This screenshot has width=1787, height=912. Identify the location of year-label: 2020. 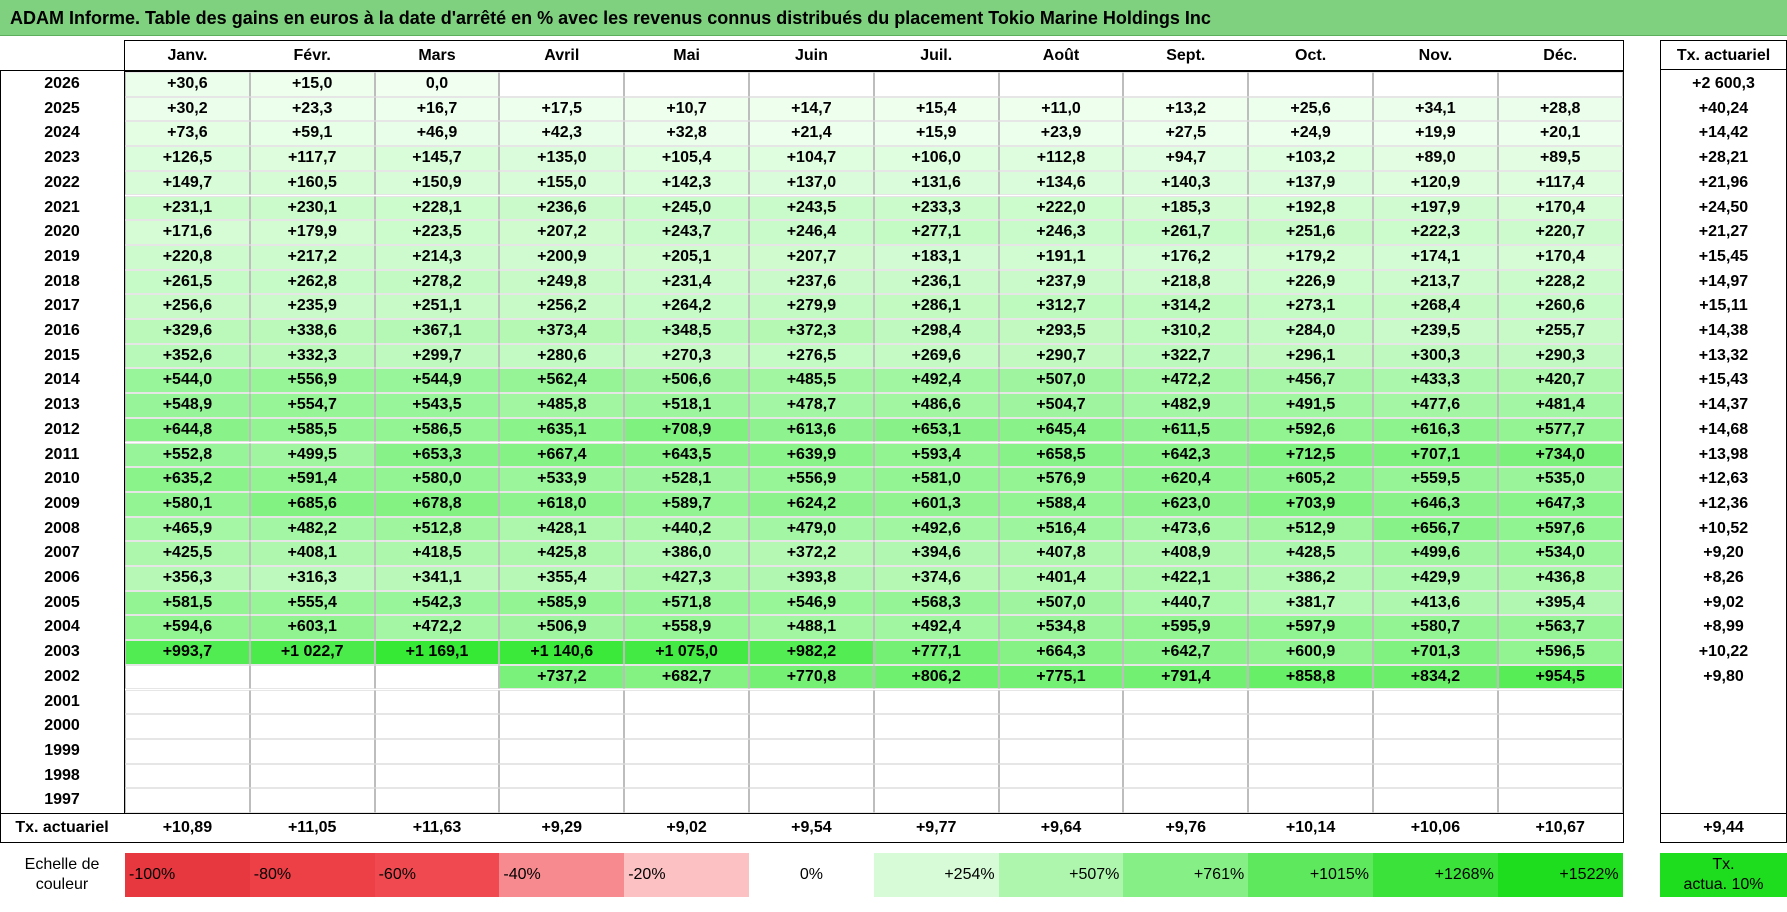
(62, 232).